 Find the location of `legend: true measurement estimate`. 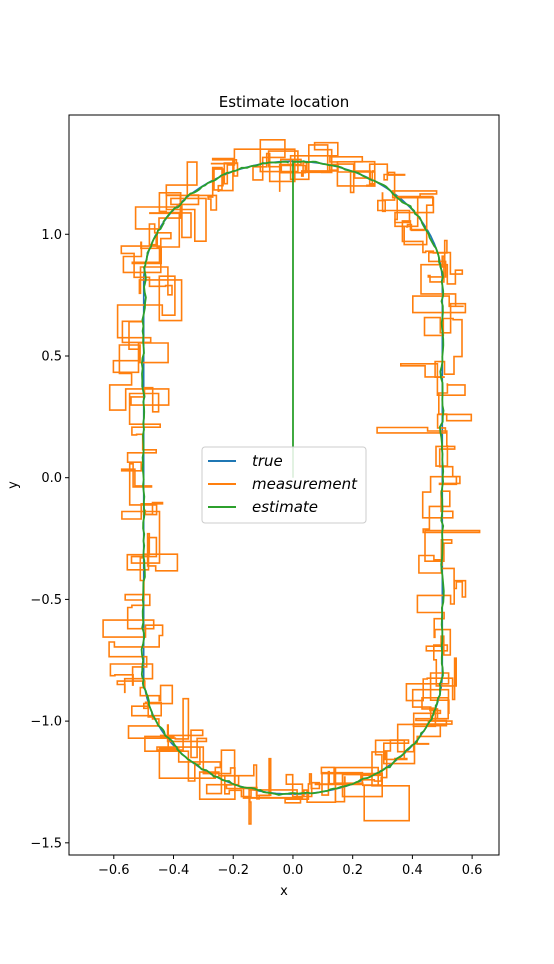

legend: true measurement estimate is located at coordinates (284, 485).